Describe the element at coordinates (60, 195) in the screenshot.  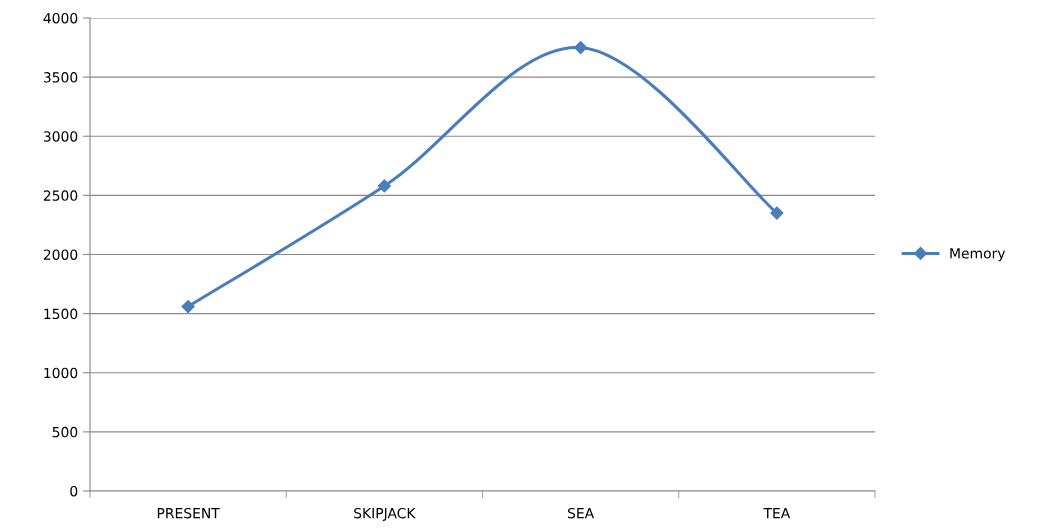
I see `y-tick-label: 2500` at that location.